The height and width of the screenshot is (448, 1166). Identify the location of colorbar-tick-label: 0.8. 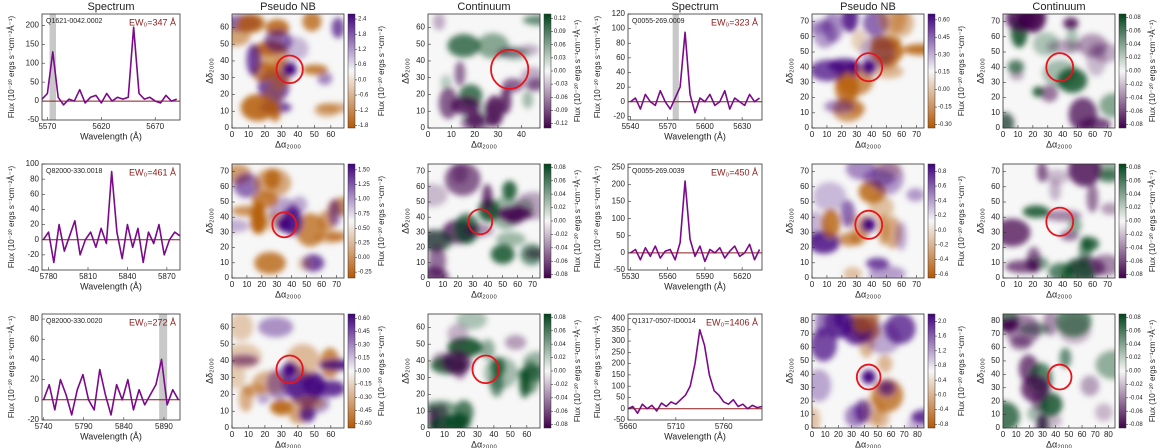
(942, 172).